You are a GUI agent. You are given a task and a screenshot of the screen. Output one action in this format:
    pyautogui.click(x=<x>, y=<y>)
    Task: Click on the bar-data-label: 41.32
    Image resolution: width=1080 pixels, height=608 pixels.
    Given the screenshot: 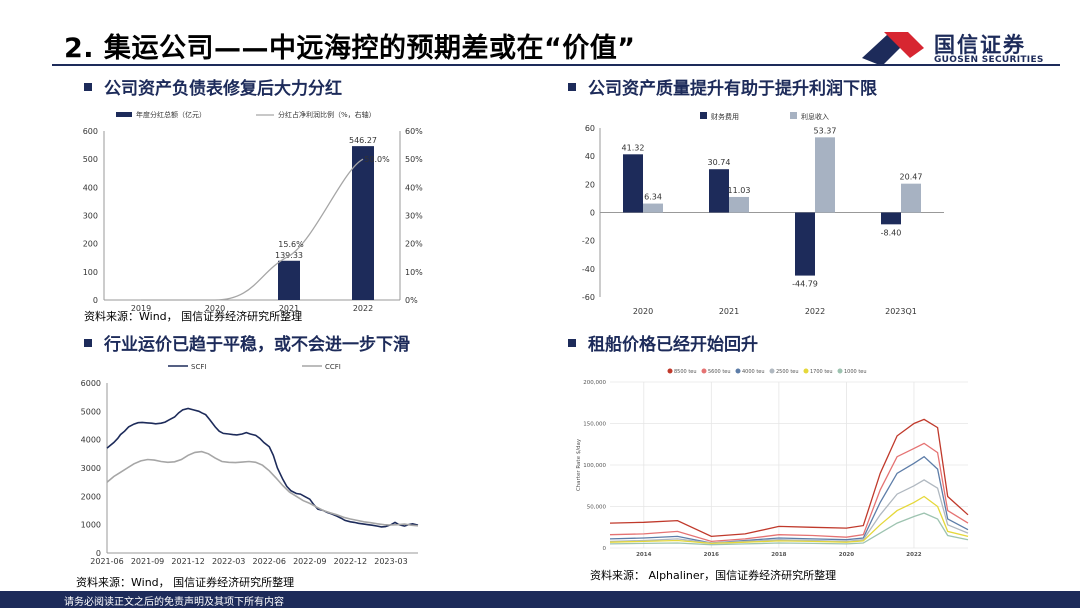 What is the action you would take?
    pyautogui.click(x=633, y=147)
    